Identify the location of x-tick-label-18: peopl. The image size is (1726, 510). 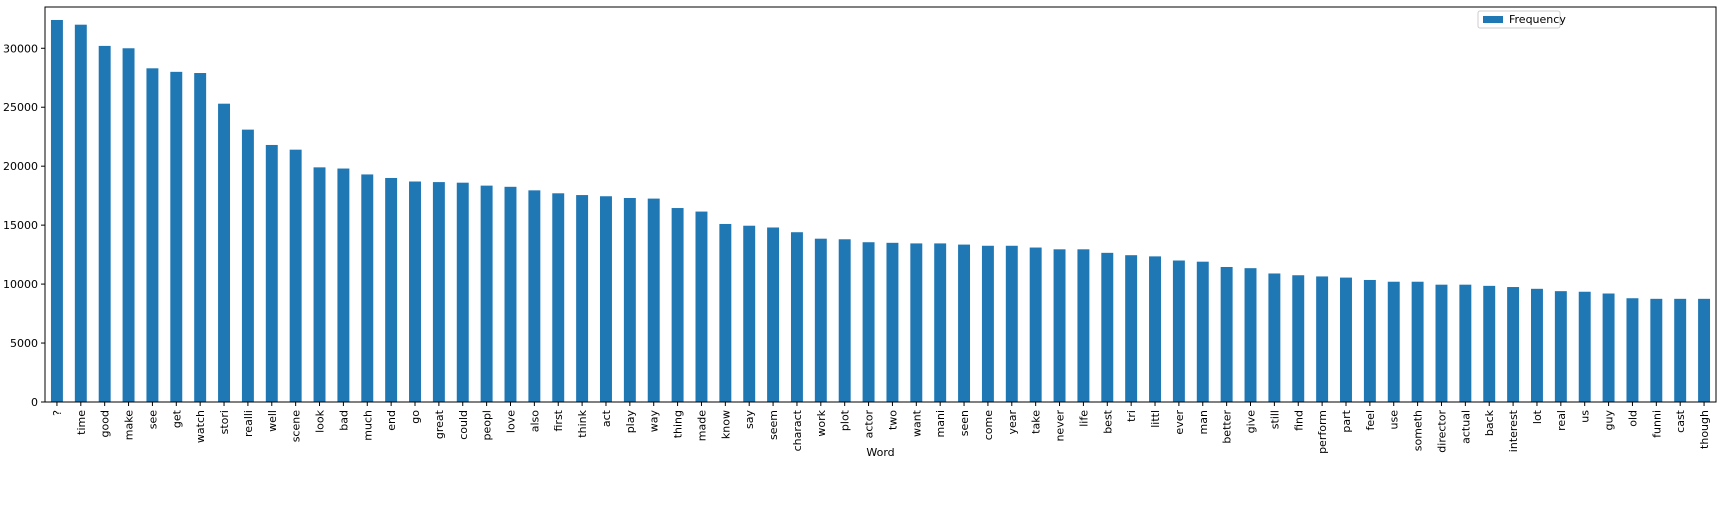
(487, 425).